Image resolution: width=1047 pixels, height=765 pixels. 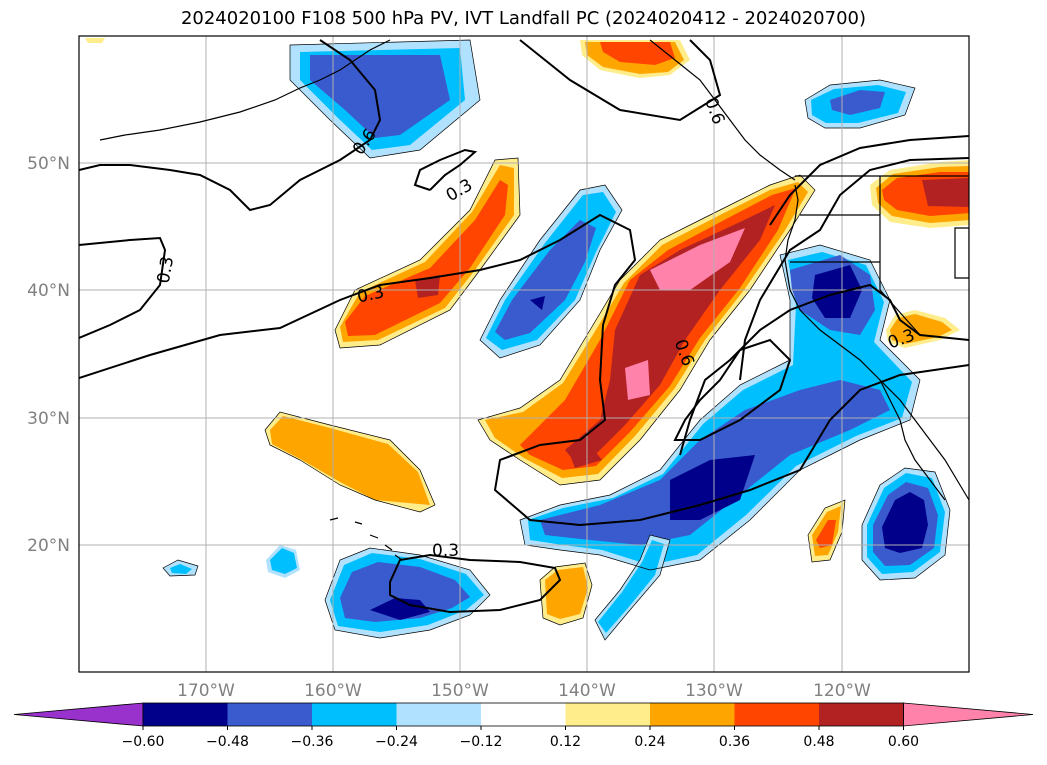 What do you see at coordinates (48, 164) in the screenshot?
I see `lat-label: 50°N` at bounding box center [48, 164].